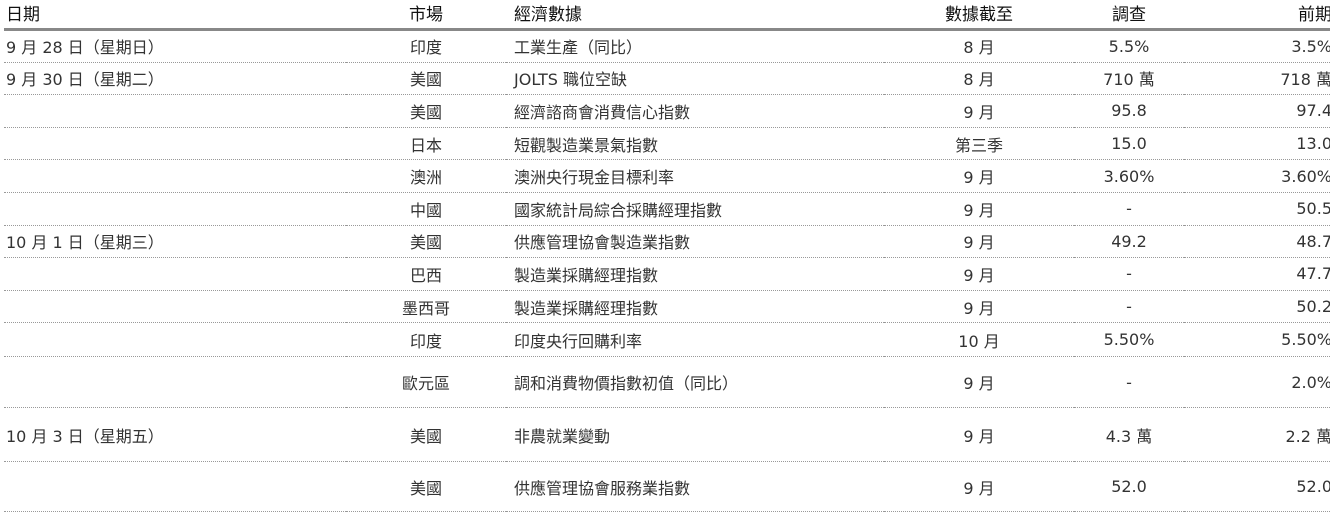 The image size is (1330, 517). I want to click on table-row: 美國 經濟諮商會消費信心指數 9 月 95.8 97.4, so click(667, 111).